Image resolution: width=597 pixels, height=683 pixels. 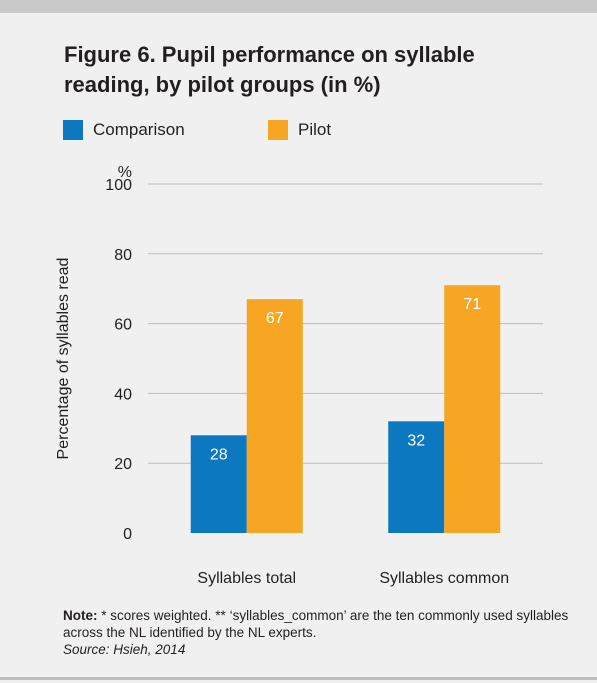 I want to click on legend-label-pilot: Pilot, so click(x=315, y=129).